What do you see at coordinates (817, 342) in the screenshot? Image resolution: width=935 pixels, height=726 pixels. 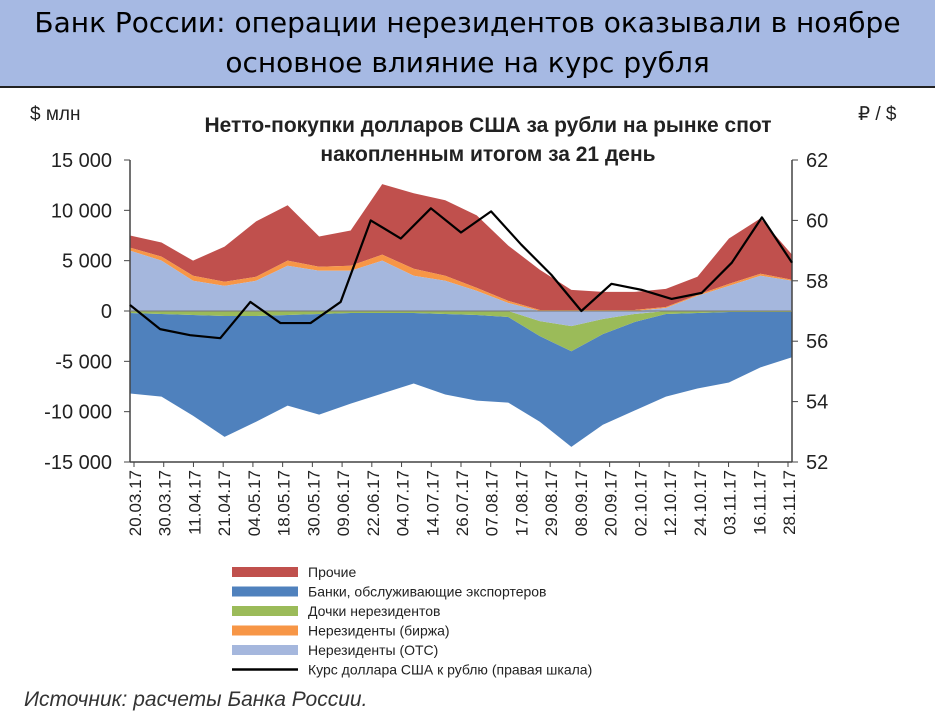 I see `right-tick-label: 56` at bounding box center [817, 342].